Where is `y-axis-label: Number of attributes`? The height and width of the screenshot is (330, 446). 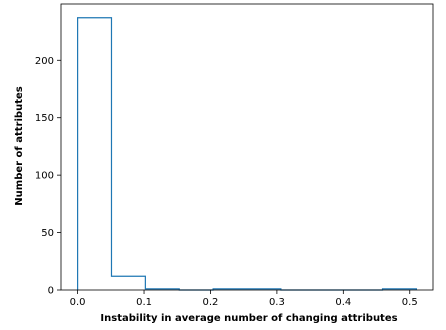
y-axis-label: Number of attributes is located at coordinates (19, 145).